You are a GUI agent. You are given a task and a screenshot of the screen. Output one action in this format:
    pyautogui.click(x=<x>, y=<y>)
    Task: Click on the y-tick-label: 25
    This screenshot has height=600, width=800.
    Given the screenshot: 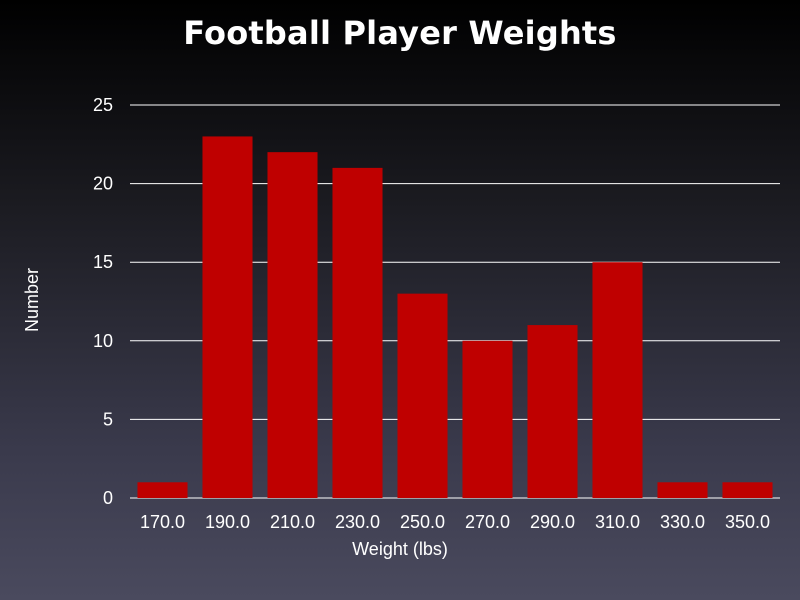 What is the action you would take?
    pyautogui.click(x=103, y=105)
    